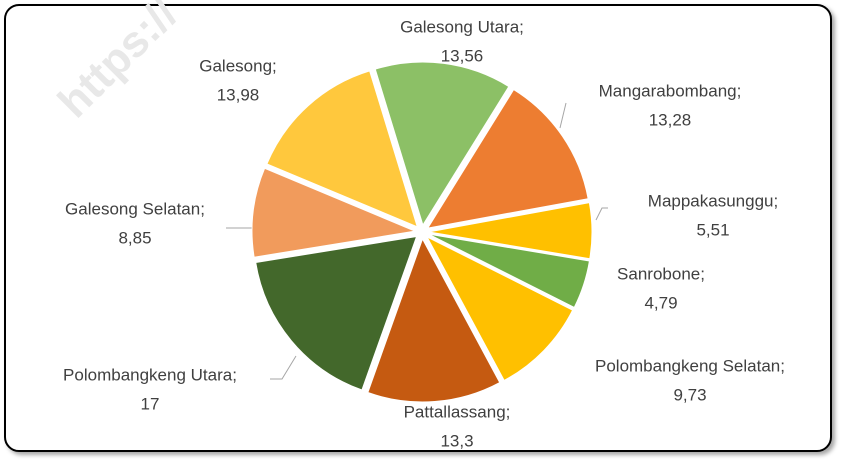 This screenshot has height=460, width=841. I want to click on slice-label: Galesong Utara;, so click(462, 26).